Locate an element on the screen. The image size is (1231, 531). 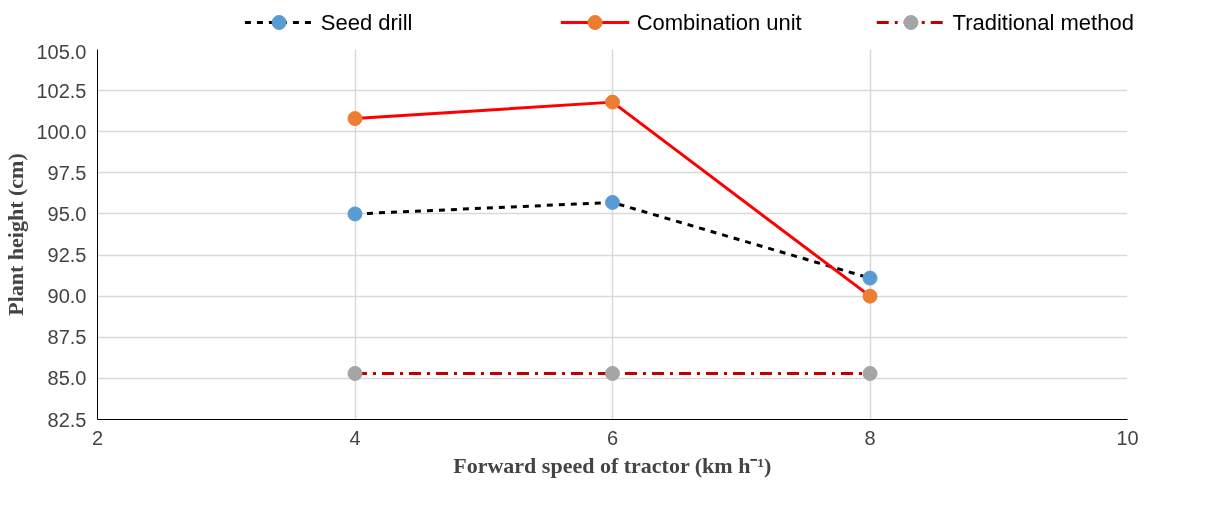
y-tick-label: 90.0 is located at coordinates (67, 296).